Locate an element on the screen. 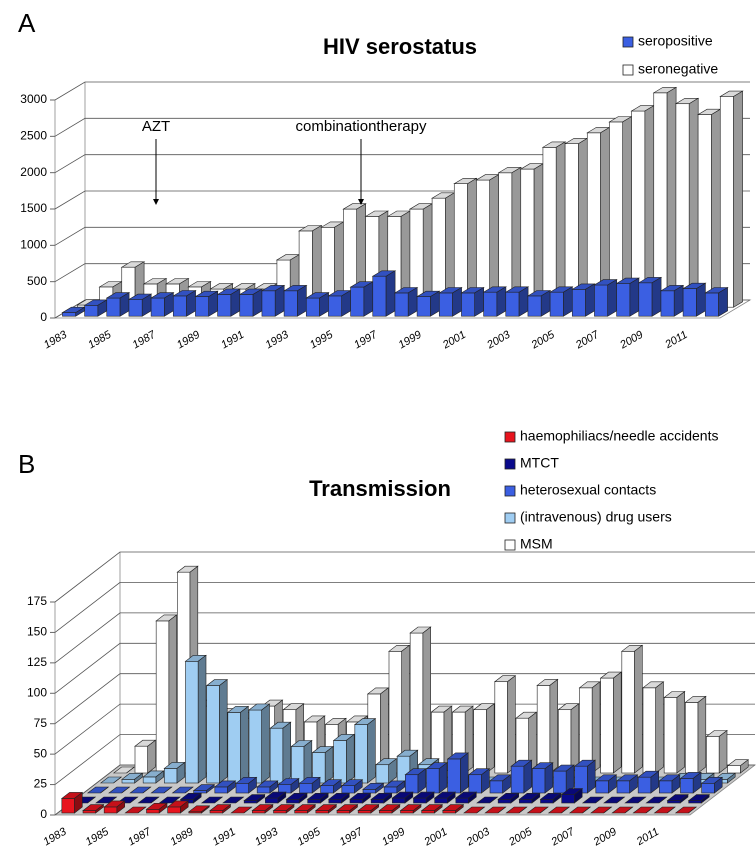  legend-label: haemophiliacs/needle accidents is located at coordinates (619, 436).